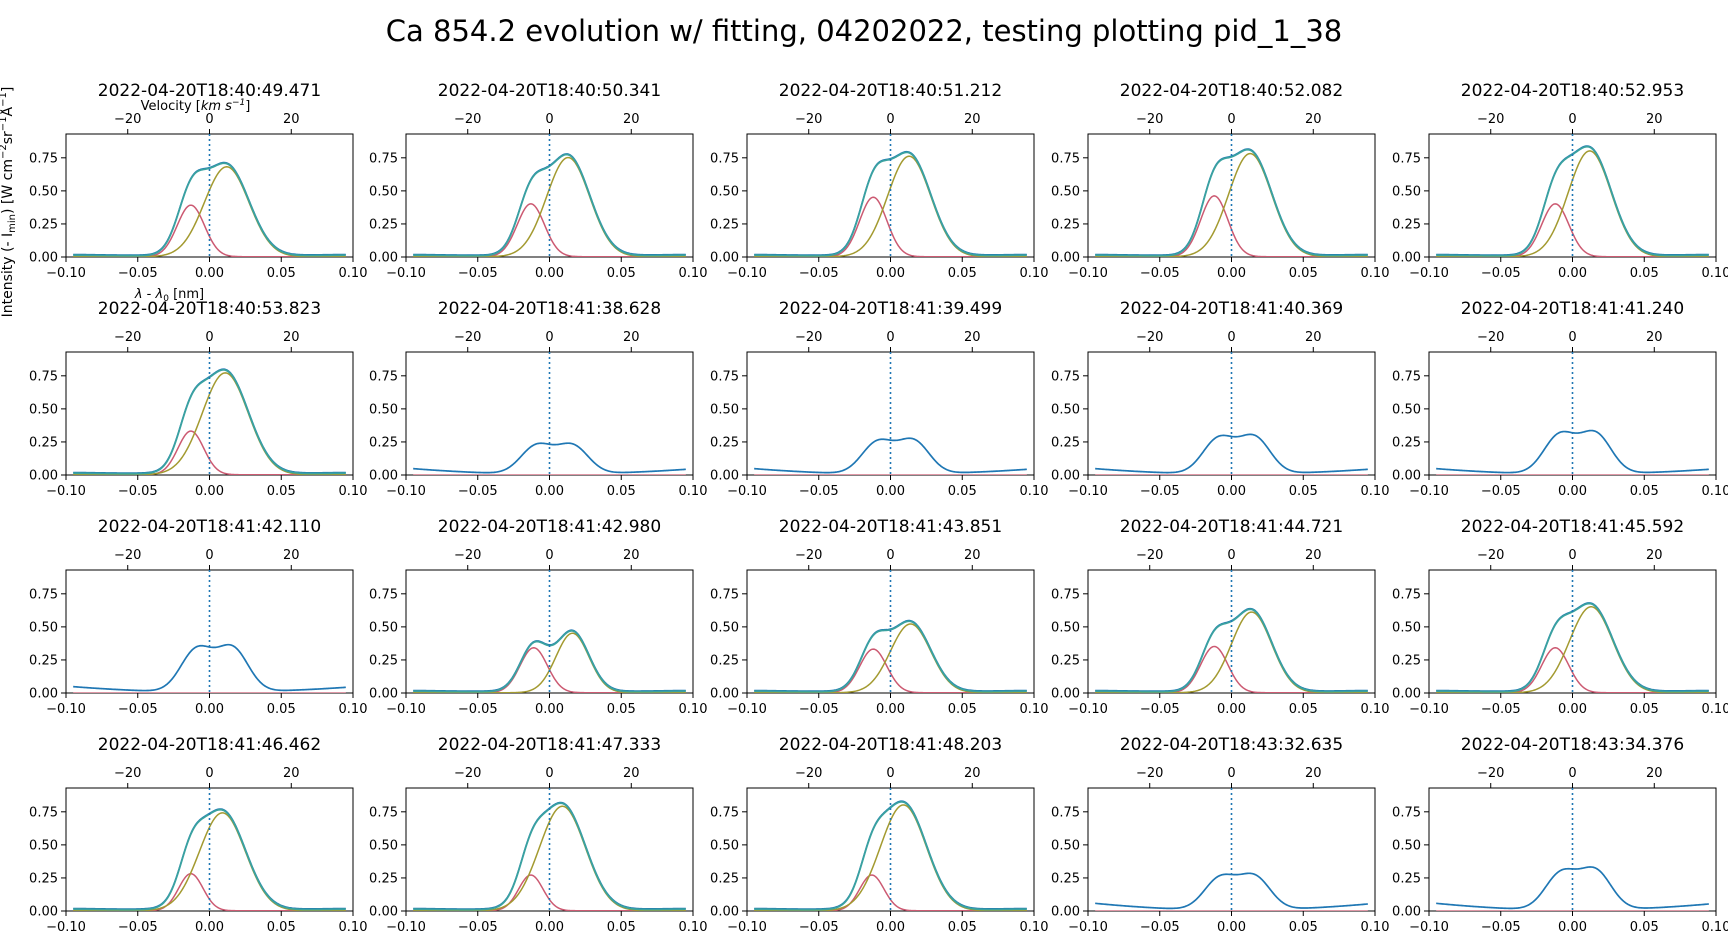  Describe the element at coordinates (549, 91) in the screenshot. I see `subplot-title: 2022-04-20T18:40:50.341` at that location.